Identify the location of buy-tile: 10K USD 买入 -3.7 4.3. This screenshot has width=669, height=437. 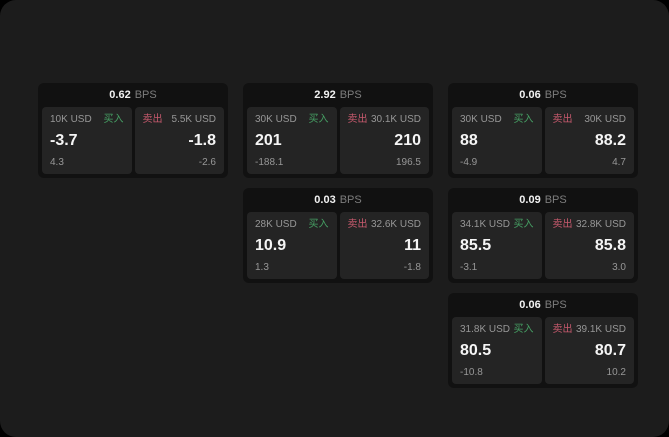
(87, 140).